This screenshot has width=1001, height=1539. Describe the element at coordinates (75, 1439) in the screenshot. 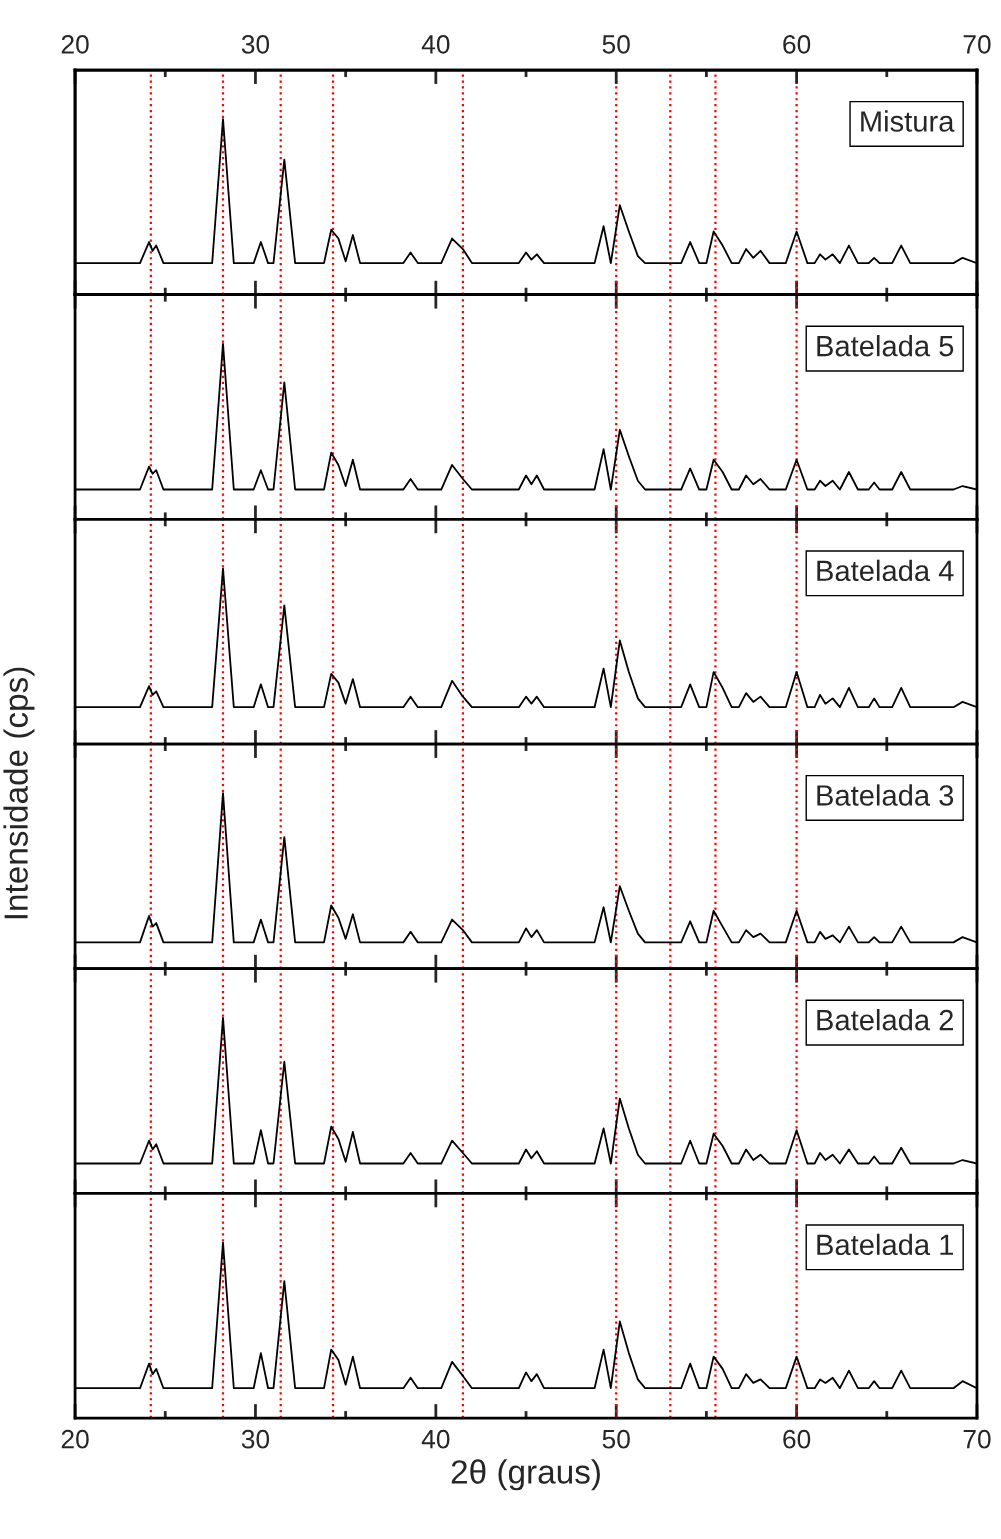

I see `x-tick-label: 20` at that location.